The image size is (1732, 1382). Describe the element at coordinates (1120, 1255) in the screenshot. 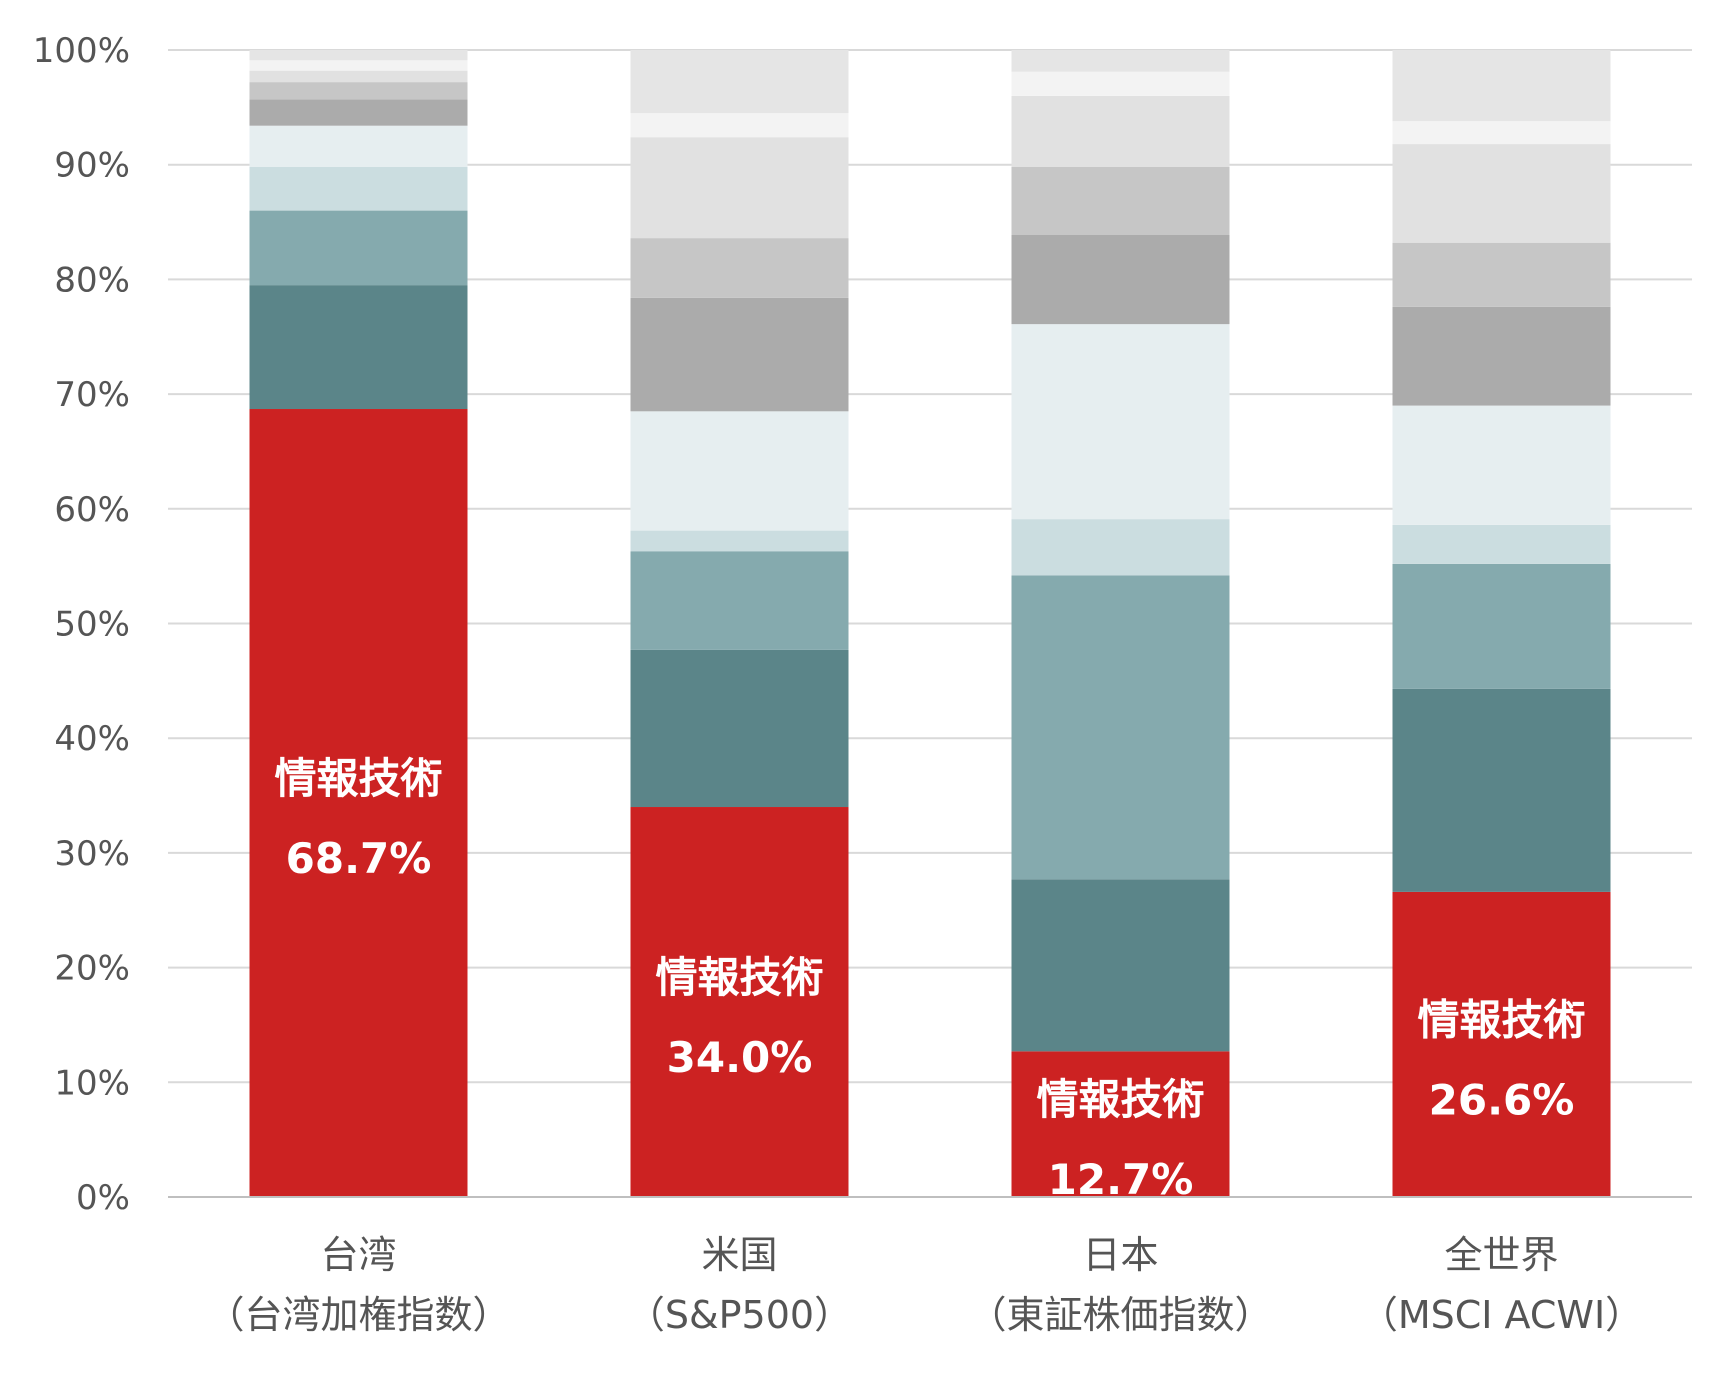

I see `category-label: 日本` at that location.